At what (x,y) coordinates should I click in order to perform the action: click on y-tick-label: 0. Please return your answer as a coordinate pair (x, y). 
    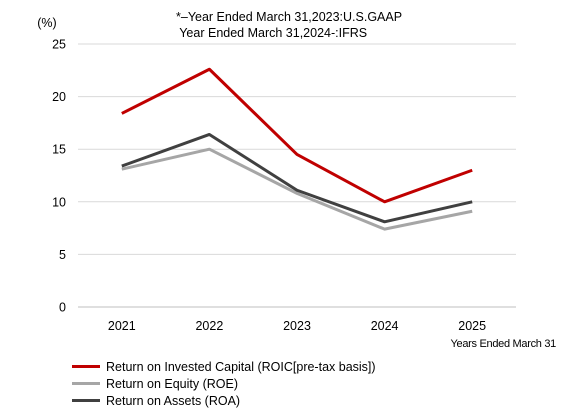
    Looking at the image, I should click on (62, 308).